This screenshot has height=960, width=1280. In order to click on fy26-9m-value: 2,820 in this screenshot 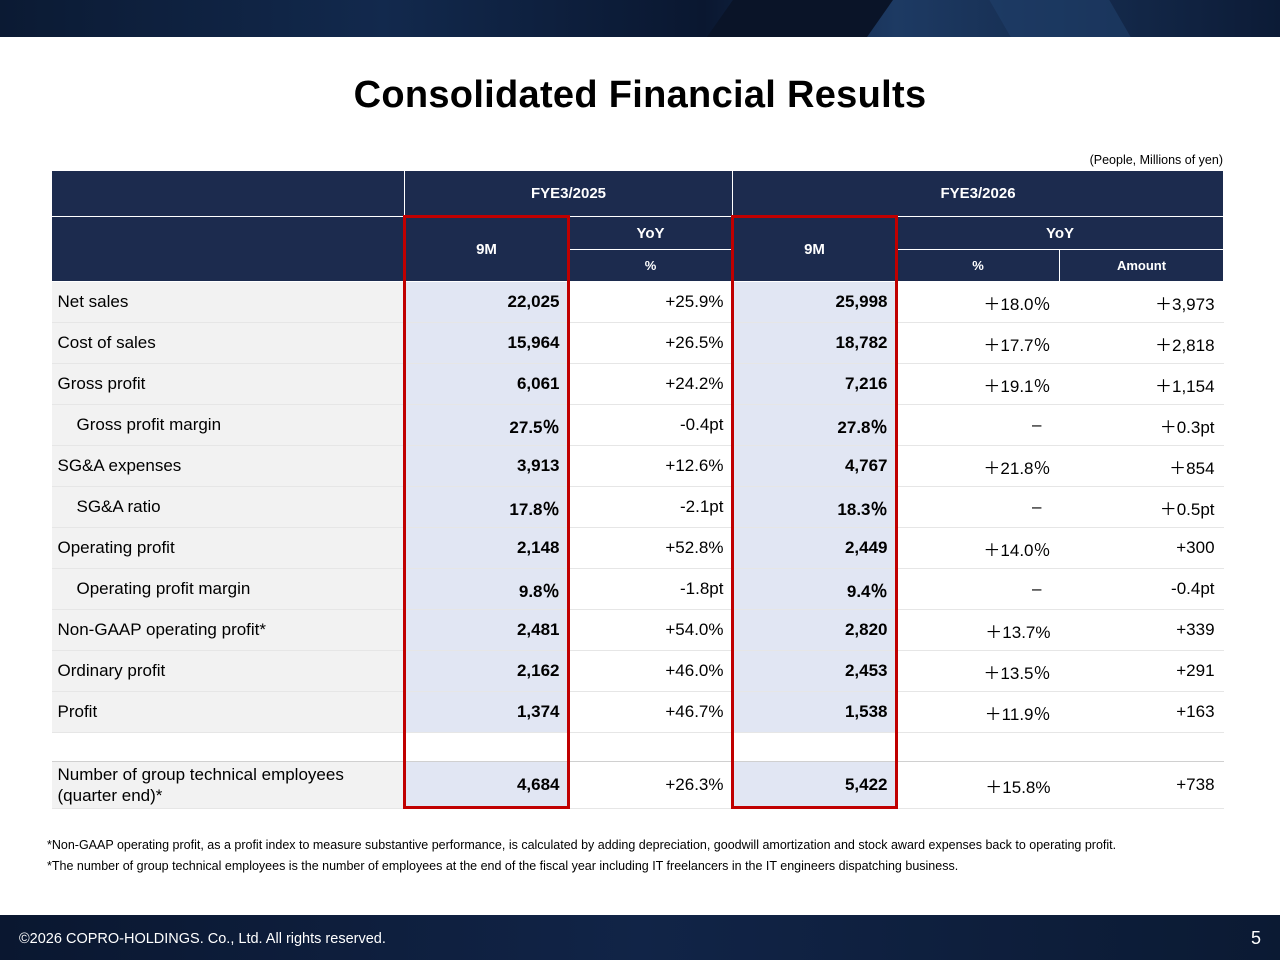, I will do `click(814, 630)`.